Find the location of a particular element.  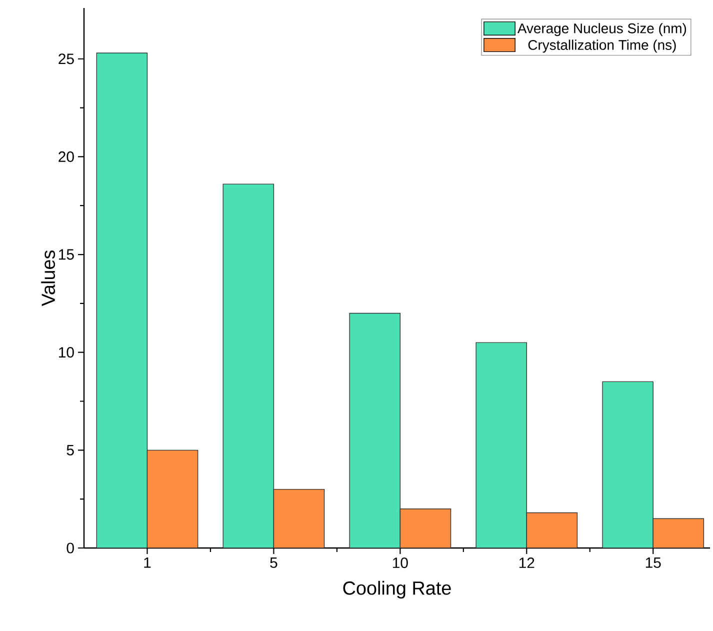

legend-label: Crystallization Time (ns) is located at coordinates (602, 46).